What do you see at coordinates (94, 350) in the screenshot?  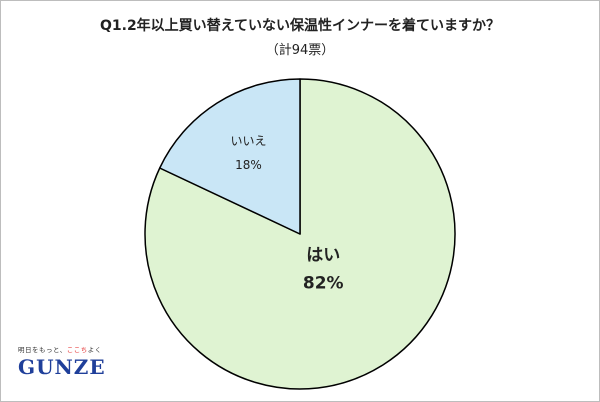 I see `logo-tagline-tail: よく` at bounding box center [94, 350].